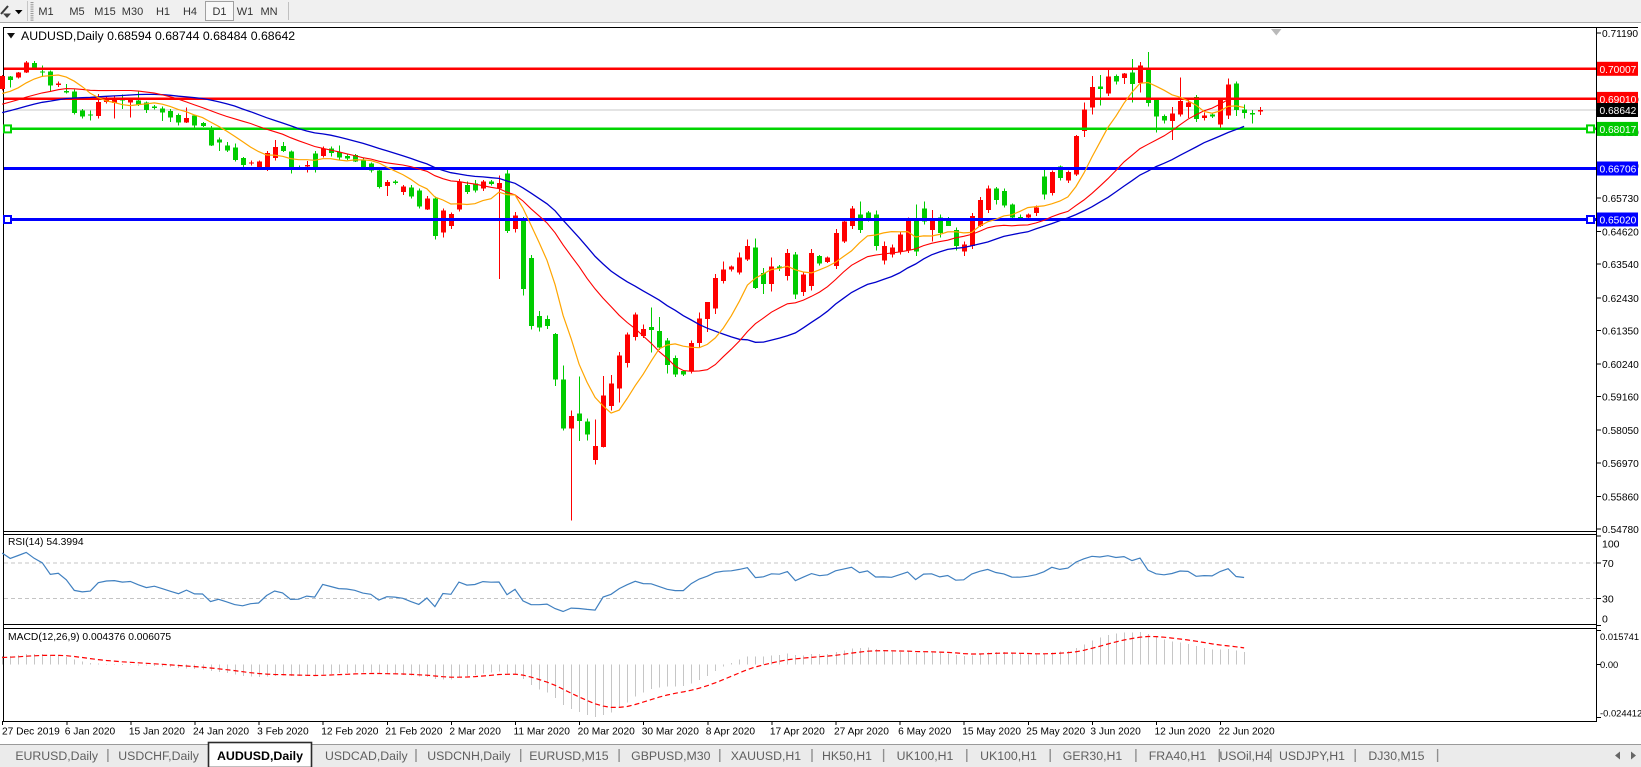 The image size is (1641, 767). Describe the element at coordinates (1093, 756) in the screenshot. I see `svg-text: GER30,H1` at that location.